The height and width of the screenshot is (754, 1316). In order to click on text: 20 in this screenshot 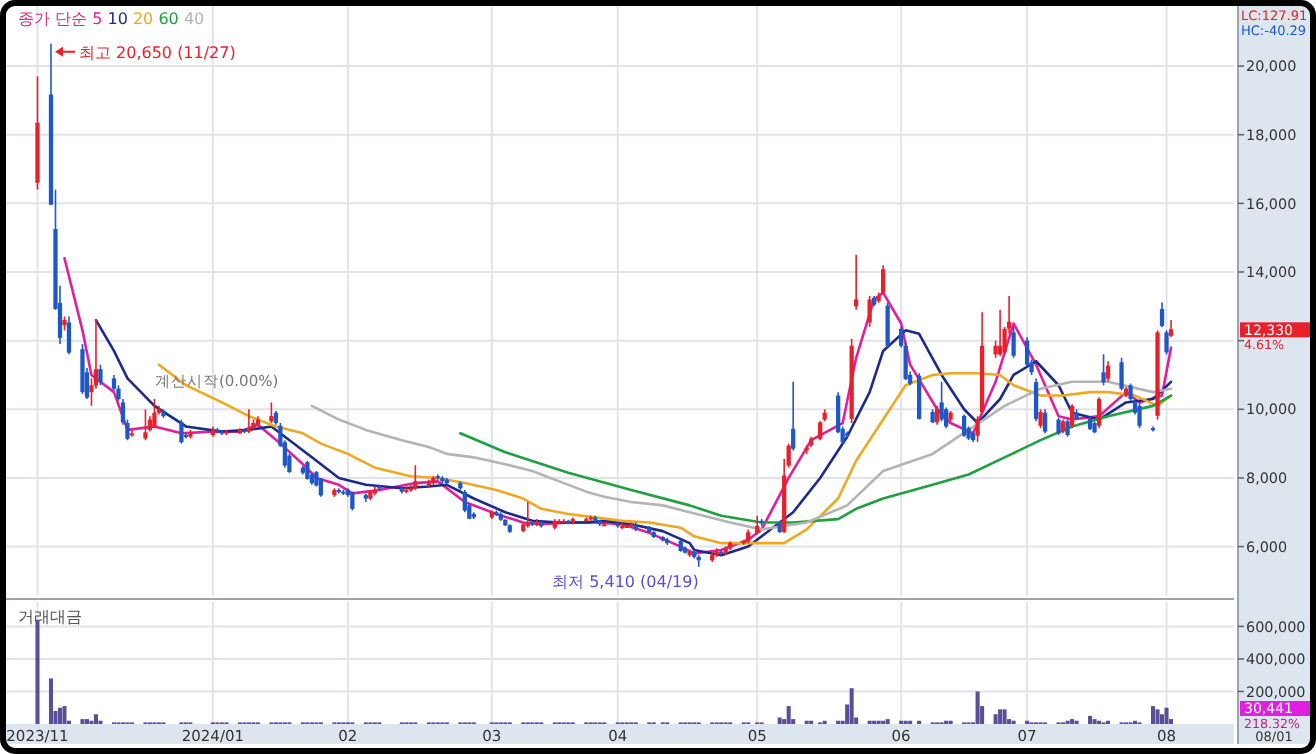, I will do `click(145, 19)`.